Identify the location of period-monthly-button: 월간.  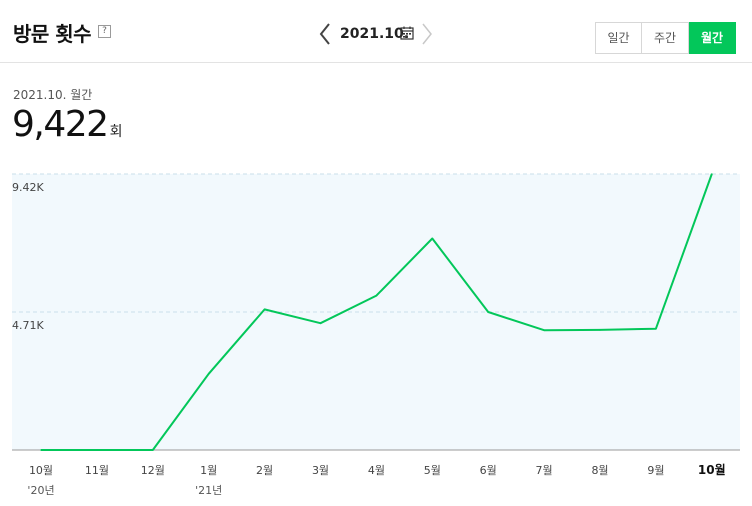
(712, 38).